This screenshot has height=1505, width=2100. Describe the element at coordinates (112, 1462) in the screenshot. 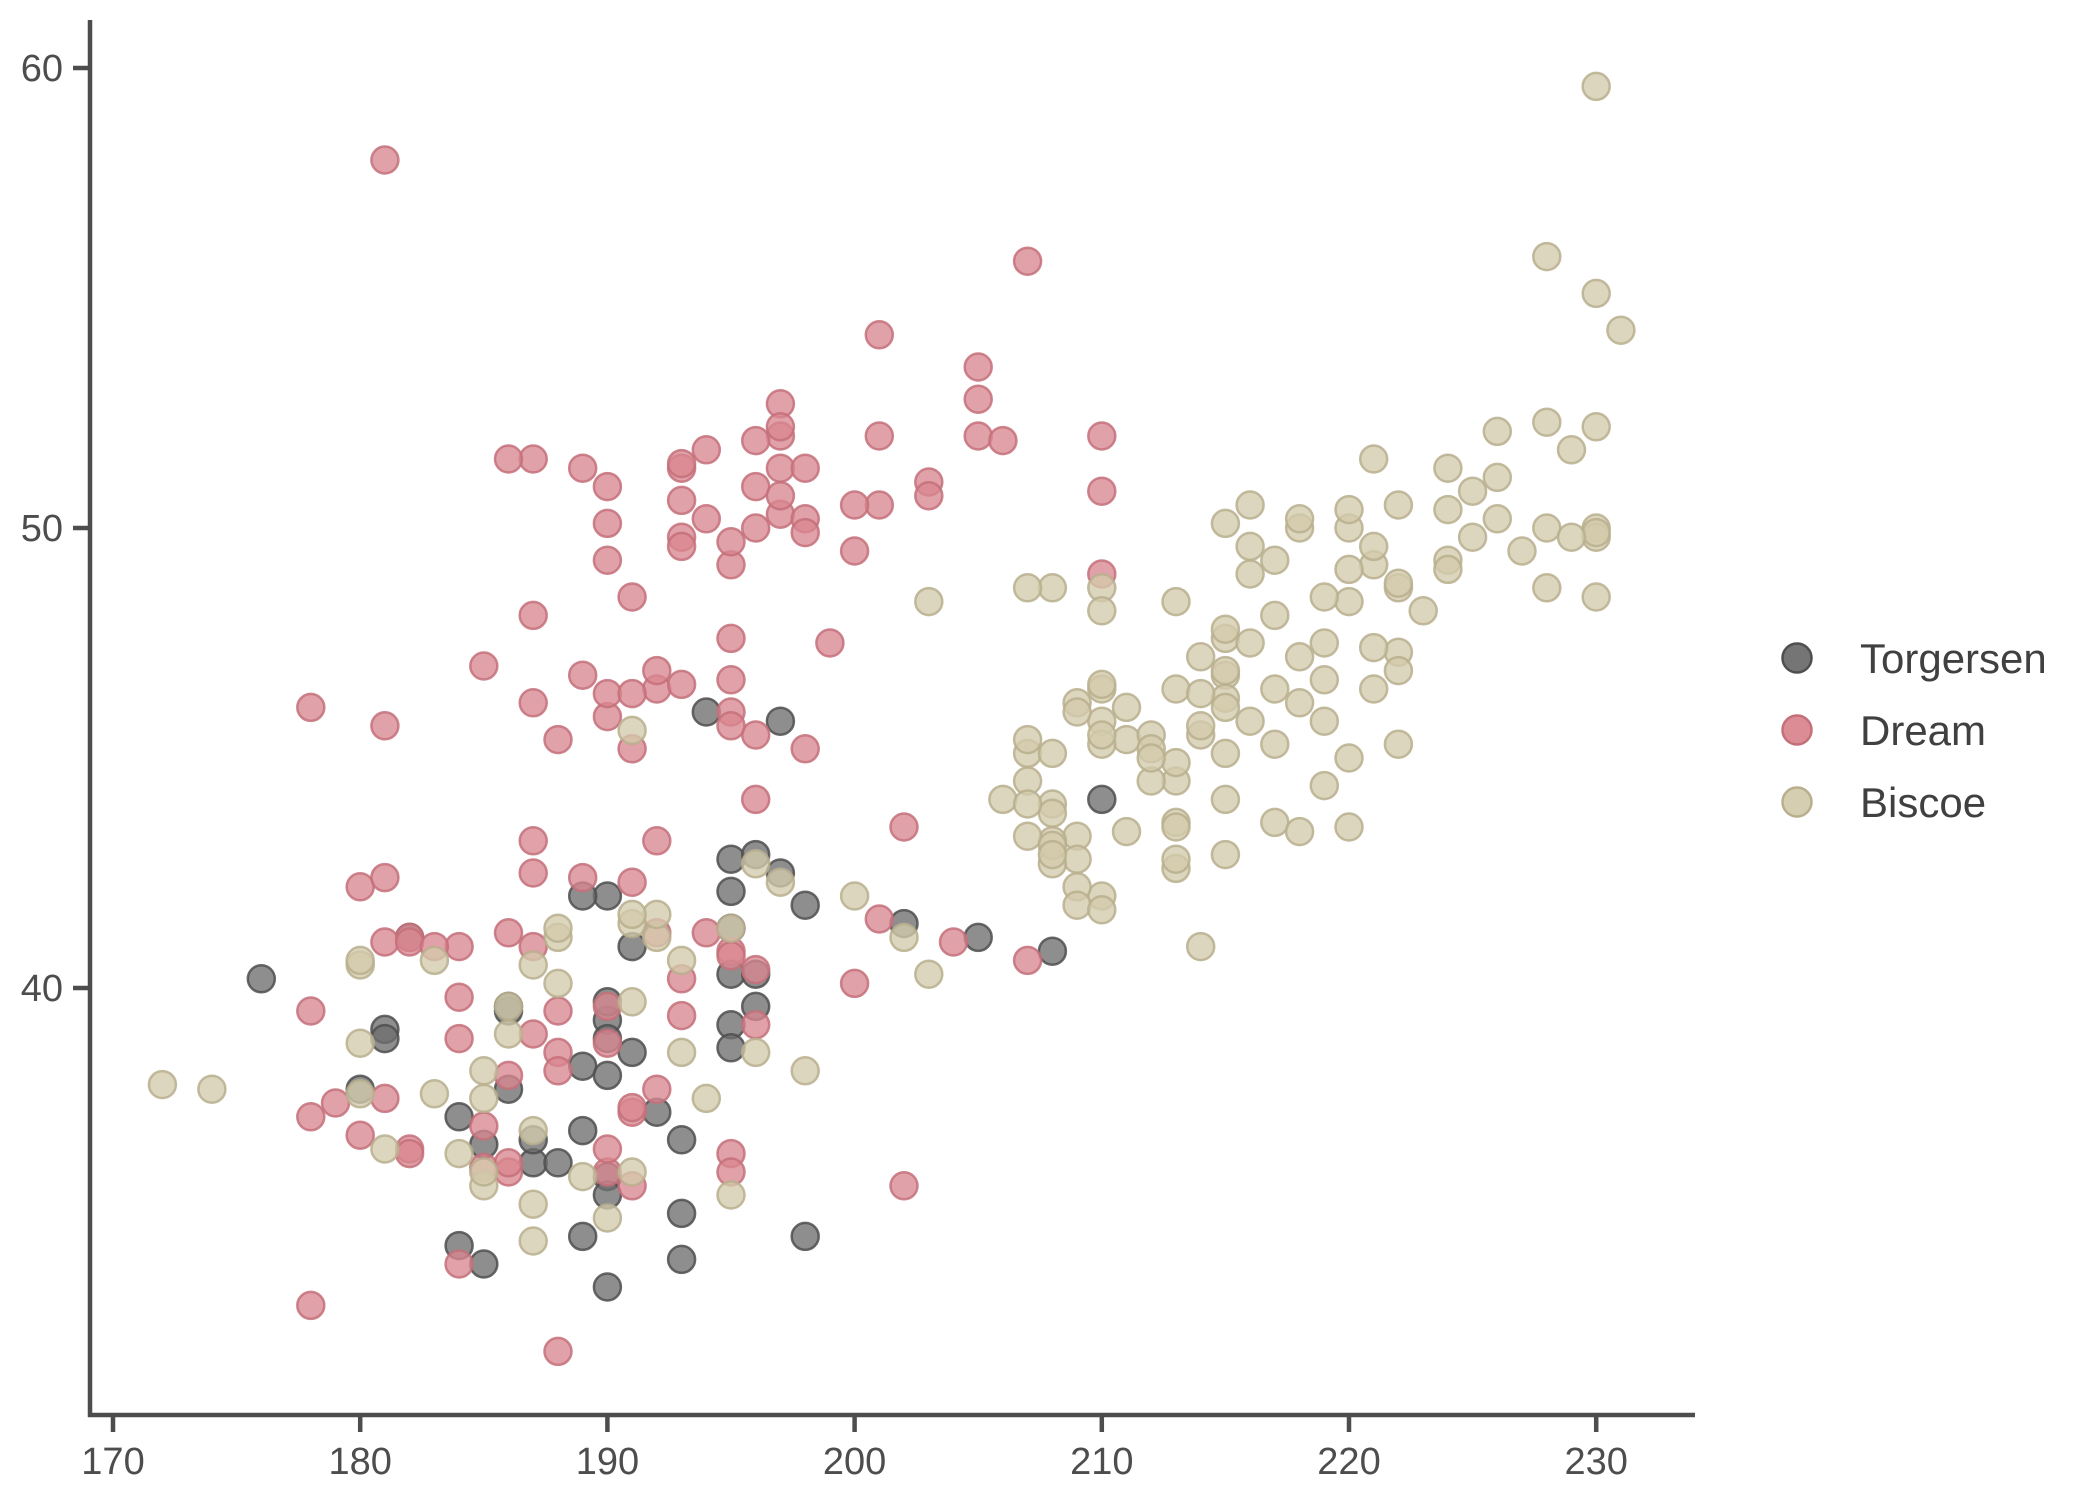

I see `x-tick-label: 170` at that location.